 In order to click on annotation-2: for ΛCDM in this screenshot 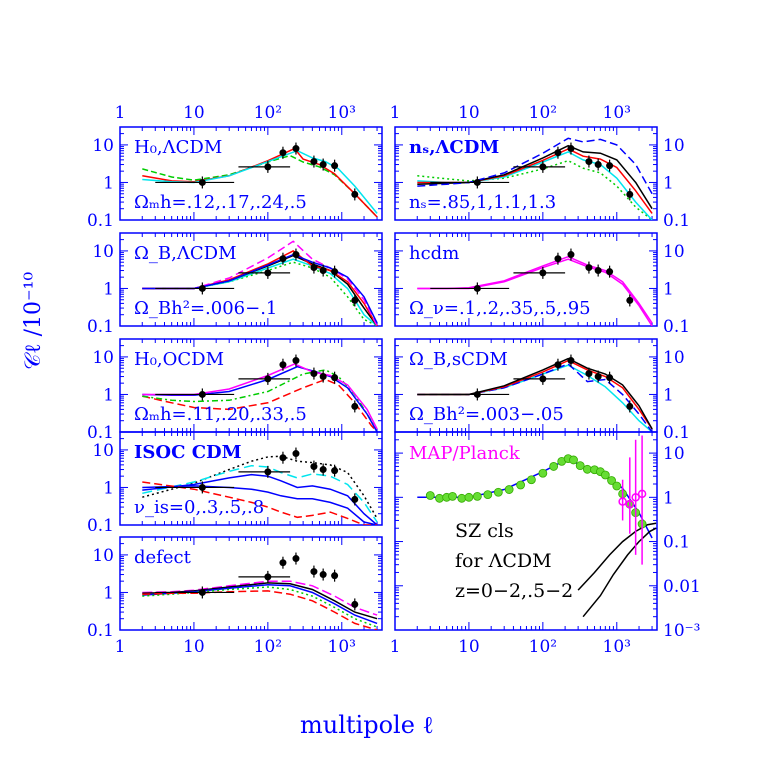, I will do `click(503, 561)`.